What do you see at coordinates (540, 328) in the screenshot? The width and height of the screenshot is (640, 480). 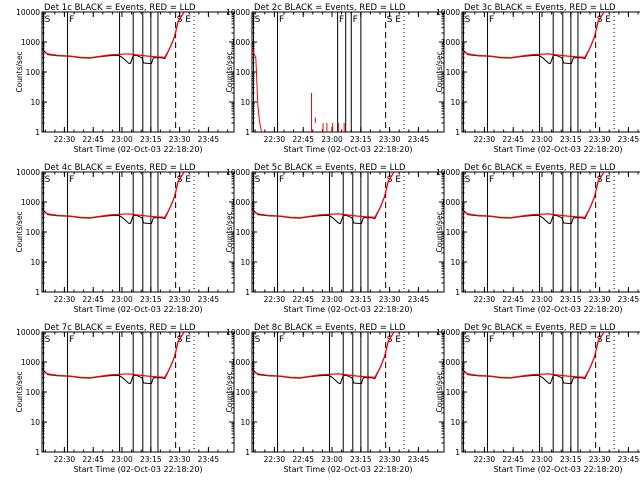 I see `panel-title: Det 9c BLACK = Events, RED = LLD` at bounding box center [540, 328].